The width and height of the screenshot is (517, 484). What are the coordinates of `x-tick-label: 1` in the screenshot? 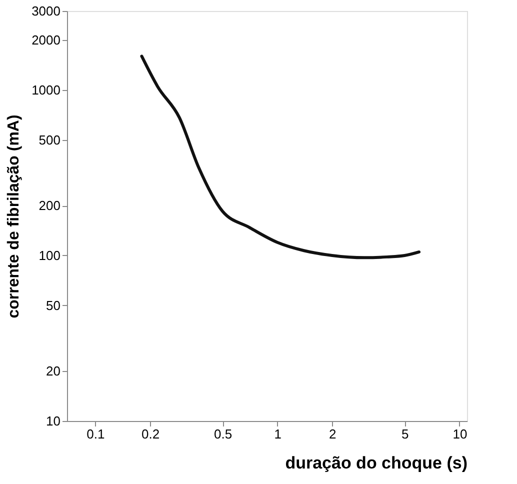 It's located at (278, 434).